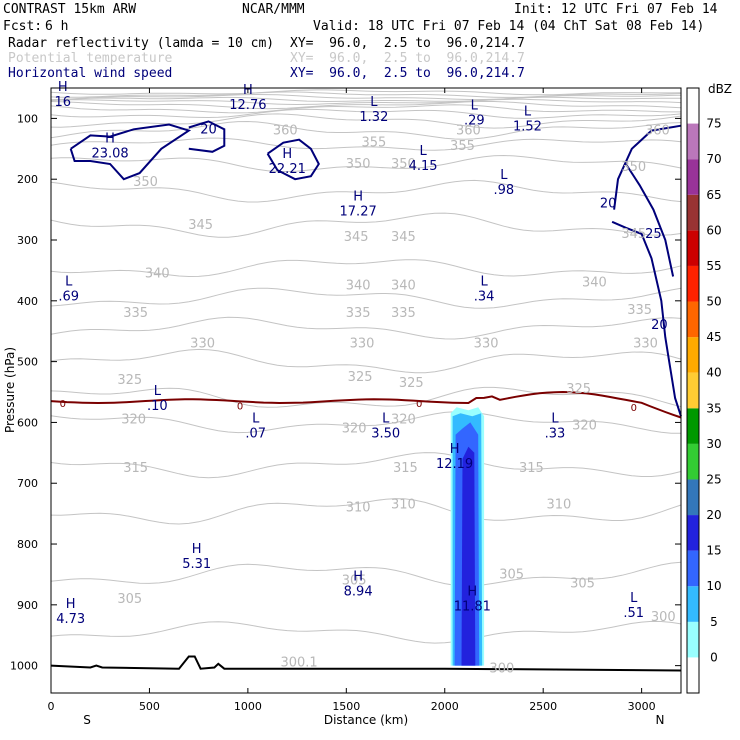 This screenshot has width=740, height=740. I want to click on zero-line, so click(366, 404).